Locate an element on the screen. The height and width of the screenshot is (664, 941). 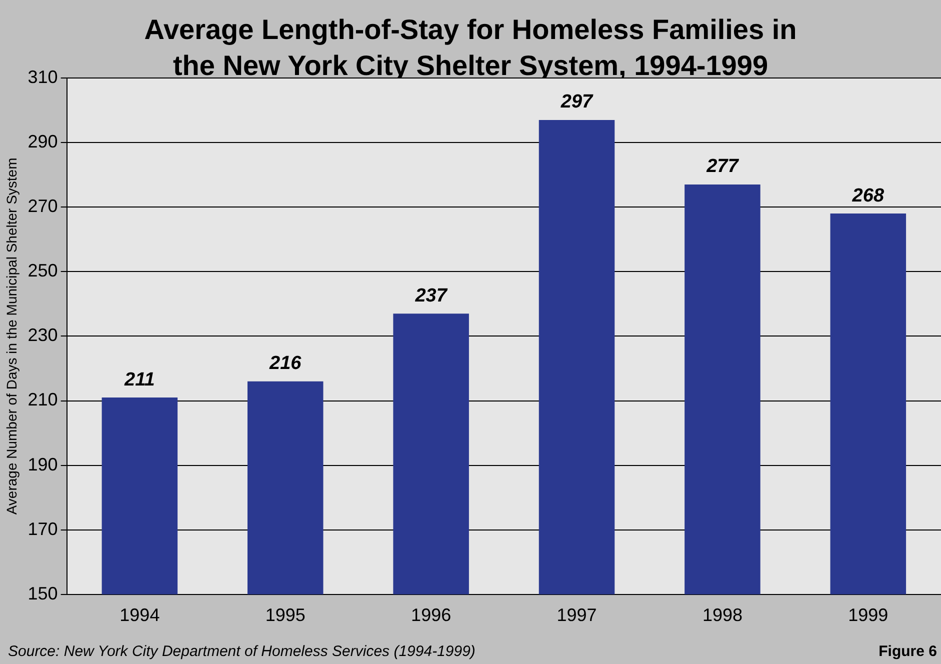
x-tick-label: 1998 is located at coordinates (722, 615).